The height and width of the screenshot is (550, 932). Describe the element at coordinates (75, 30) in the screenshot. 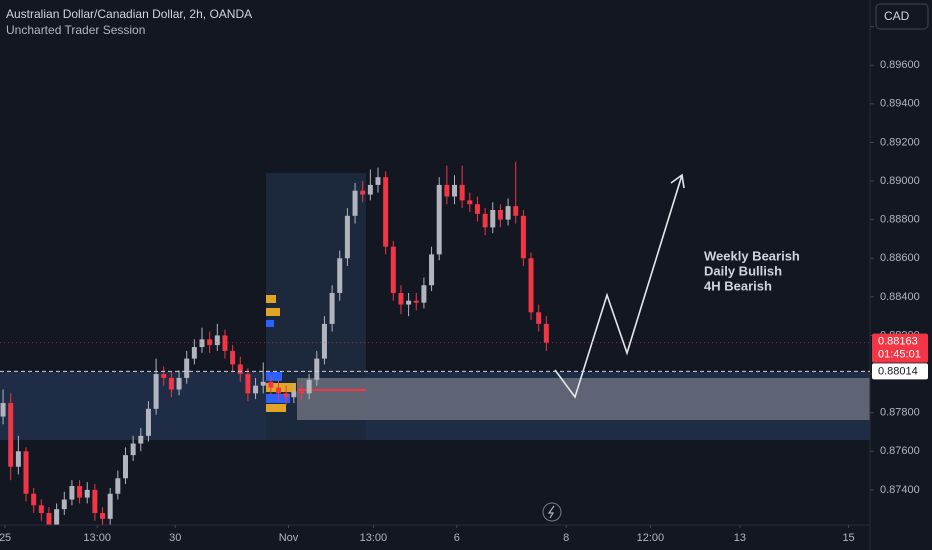

I see `subtitle: Uncharted Trader Session` at that location.